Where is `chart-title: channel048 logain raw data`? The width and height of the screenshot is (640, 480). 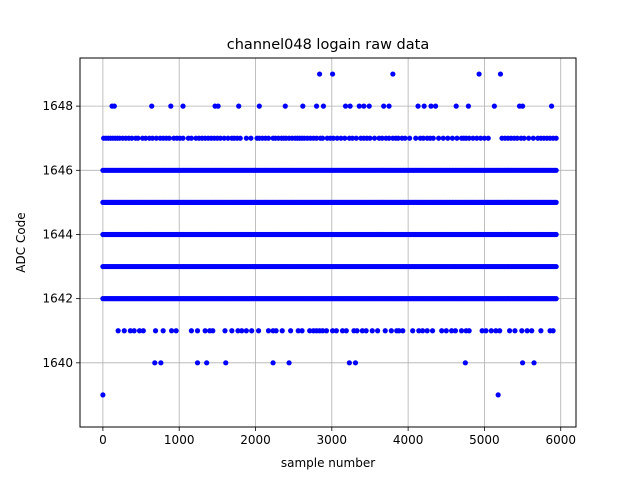 chart-title: channel048 logain raw data is located at coordinates (328, 45).